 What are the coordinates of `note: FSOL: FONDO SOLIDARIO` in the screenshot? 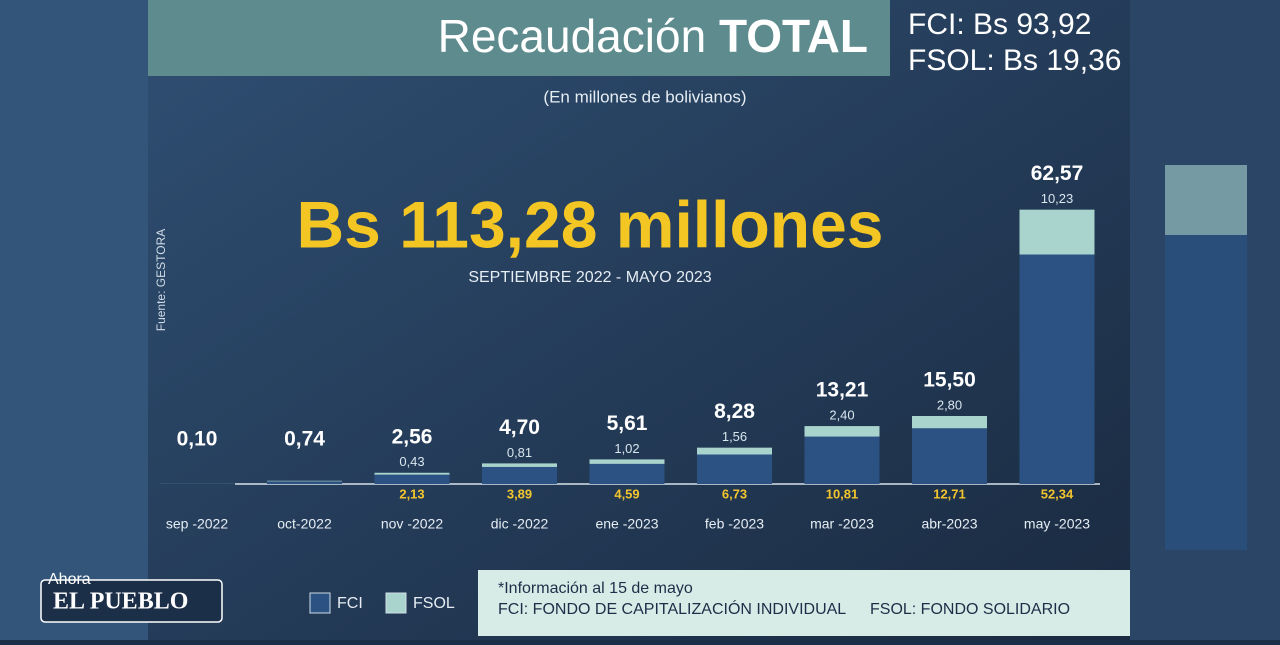 It's located at (970, 609).